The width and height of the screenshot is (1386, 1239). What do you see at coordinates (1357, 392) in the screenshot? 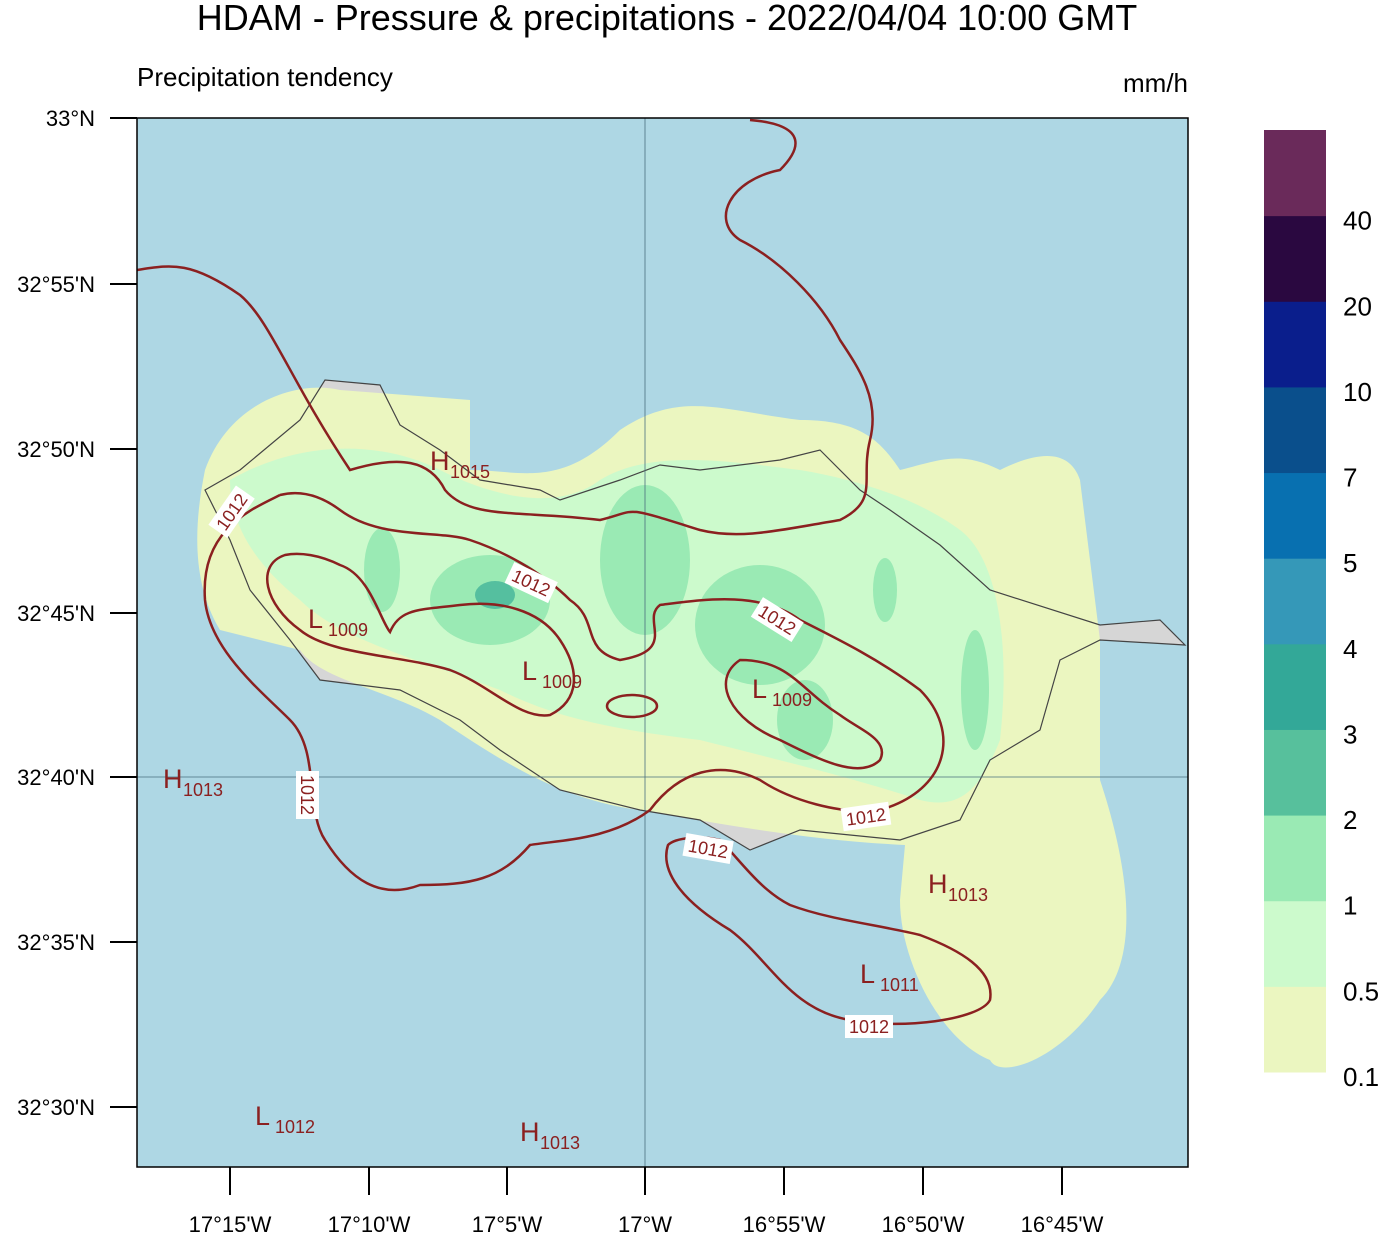
I see `colorbar-label: 10` at bounding box center [1357, 392].